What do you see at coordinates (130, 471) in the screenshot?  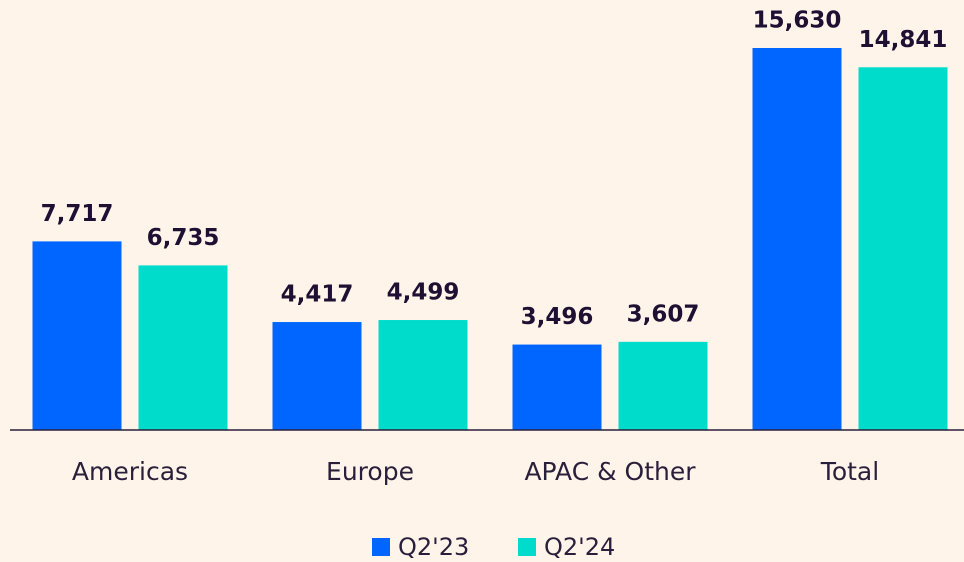 I see `x-tick-label: Americas` at bounding box center [130, 471].